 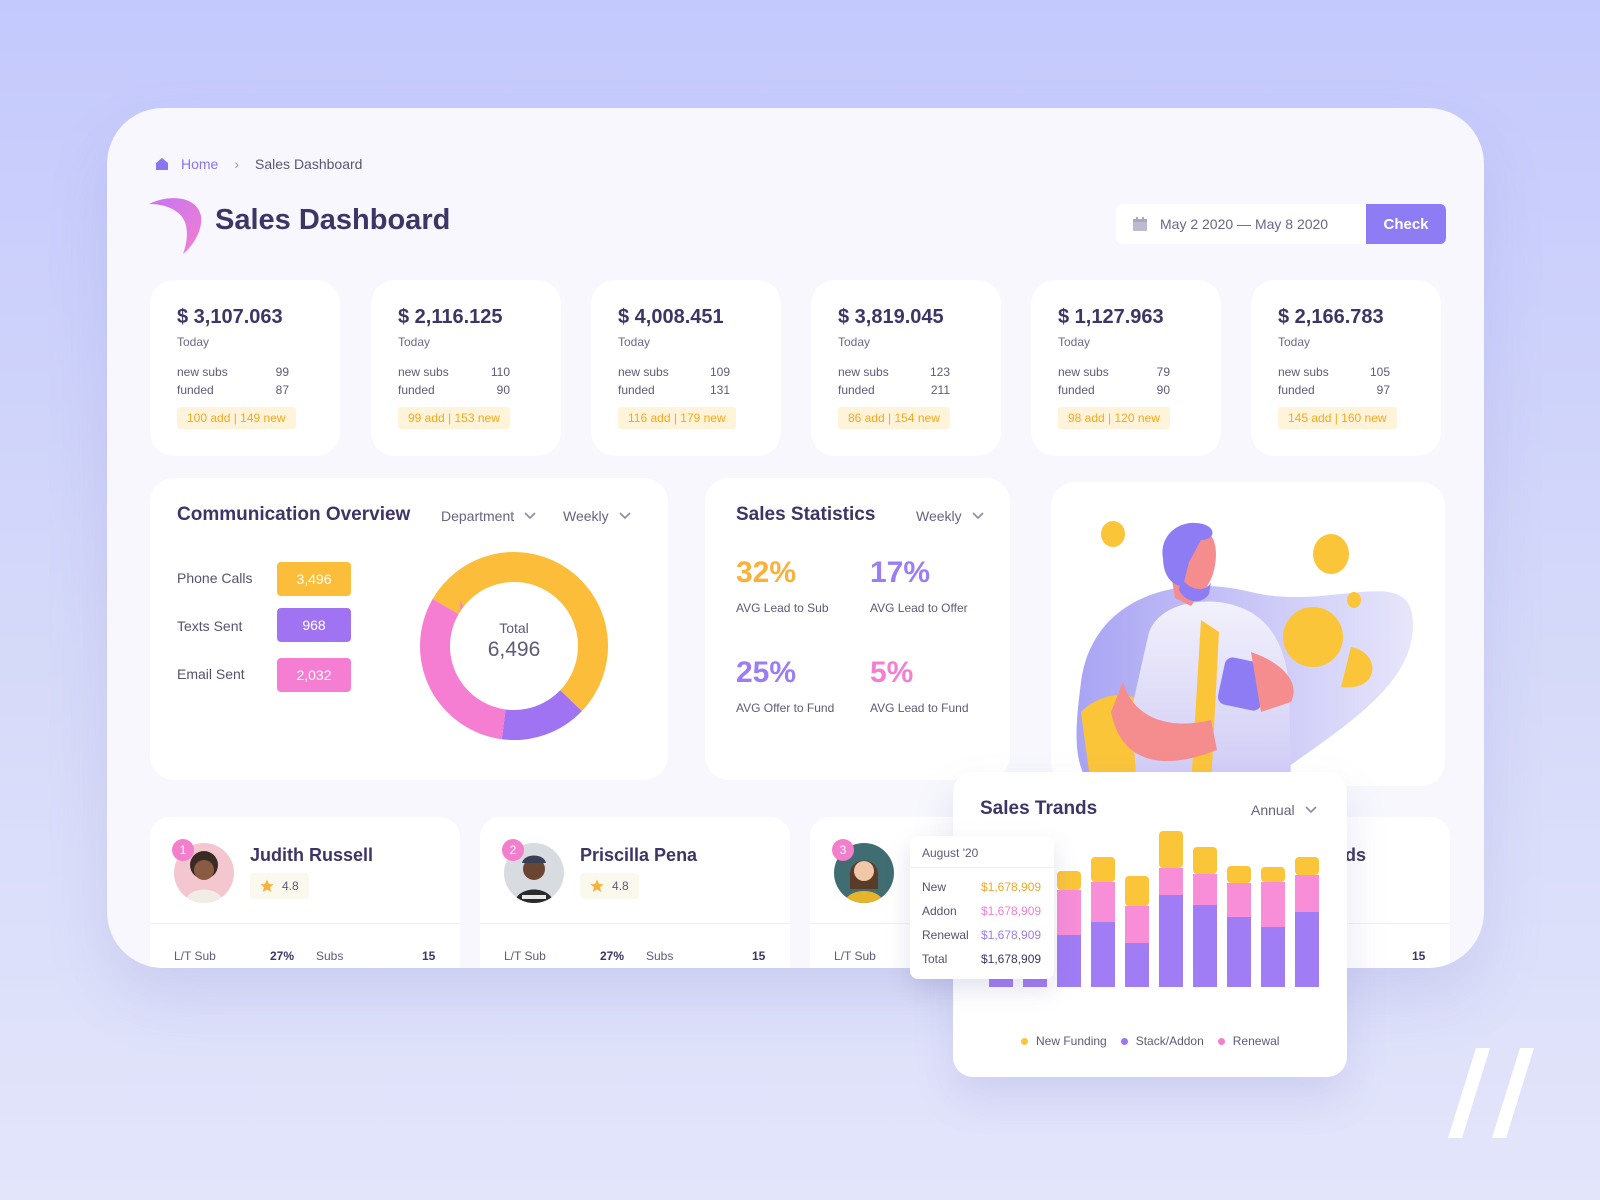 What do you see at coordinates (940, 390) in the screenshot?
I see `stat-funded-value: 211` at bounding box center [940, 390].